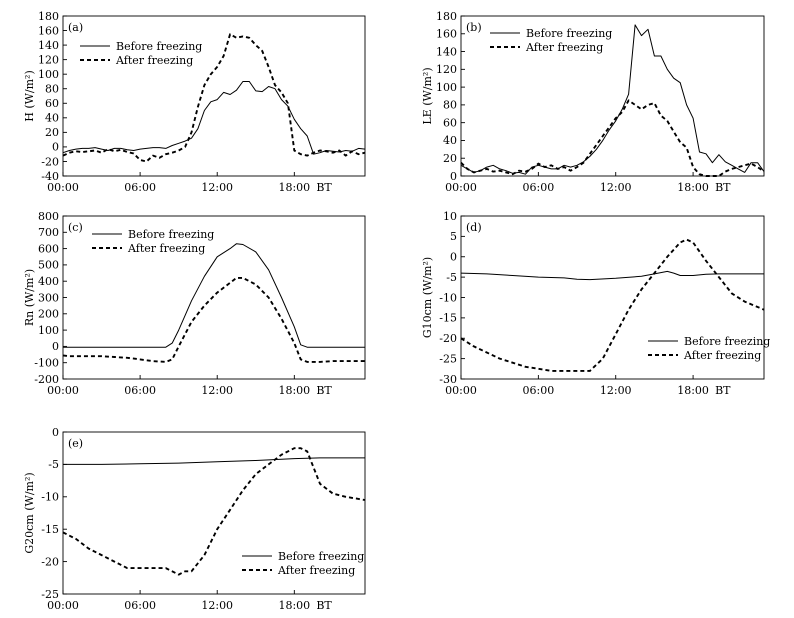 The image size is (794, 618). I want to click on y-tick-label: 5, so click(453, 236).